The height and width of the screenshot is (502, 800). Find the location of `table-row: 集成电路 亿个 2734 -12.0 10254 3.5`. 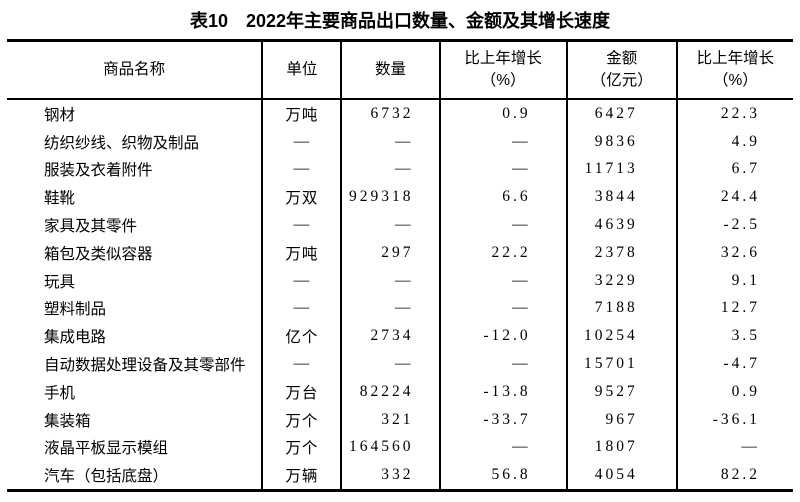

table-row: 集成电路 亿个 2734 -12.0 10254 3.5 is located at coordinates (400, 336).